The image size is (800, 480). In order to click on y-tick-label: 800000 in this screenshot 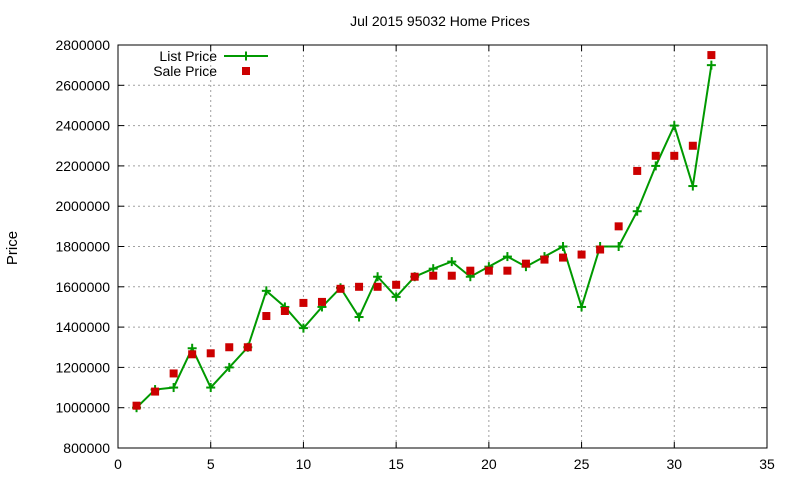, I will do `click(86, 448)`.